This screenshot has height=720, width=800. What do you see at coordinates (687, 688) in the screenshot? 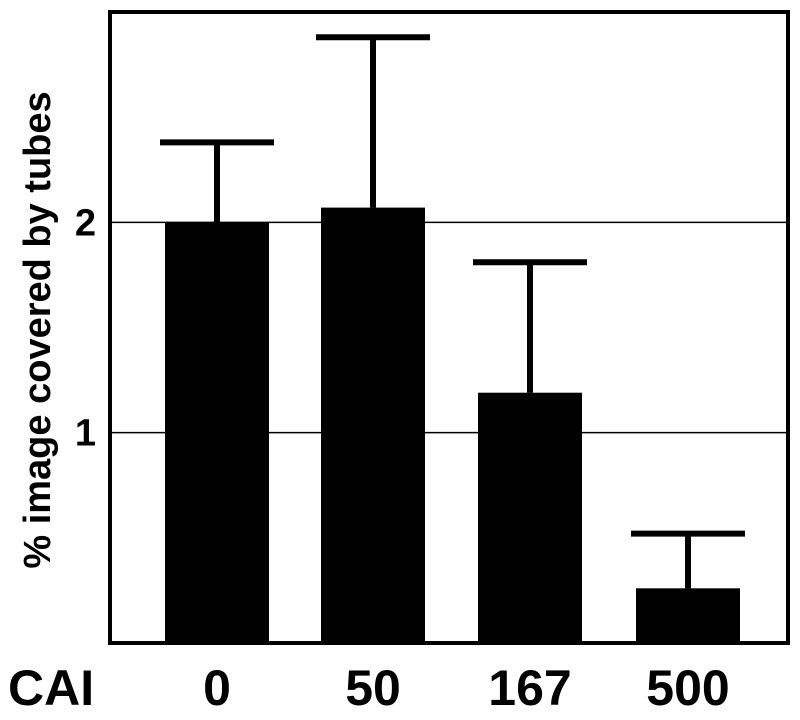
I see `x-tick-label: 500` at bounding box center [687, 688].